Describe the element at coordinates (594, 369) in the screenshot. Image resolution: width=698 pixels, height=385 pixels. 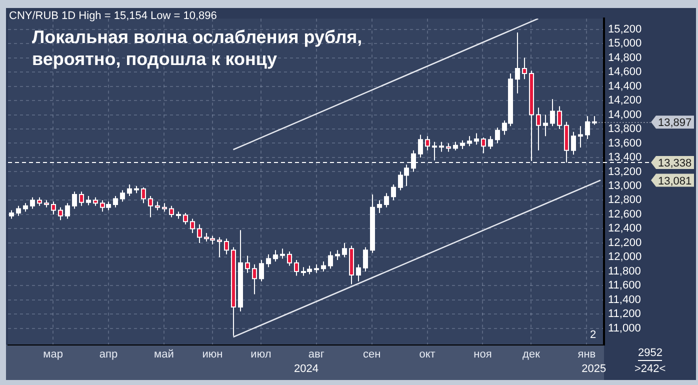
I see `text: 2025` at that location.